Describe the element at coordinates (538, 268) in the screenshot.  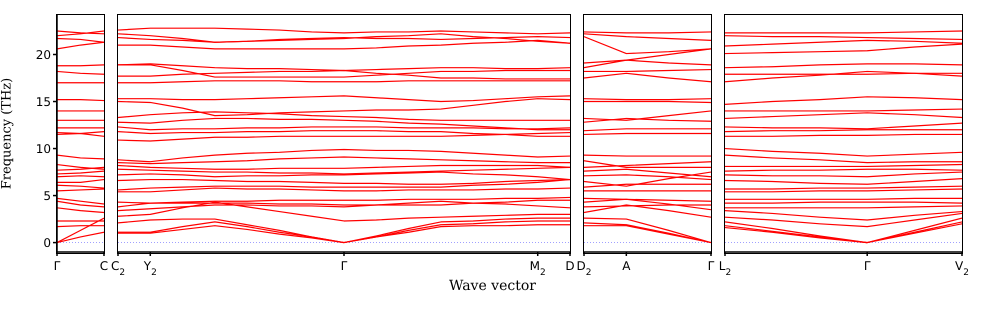
I see `x-tick-label: M$_{2}$` at that location.